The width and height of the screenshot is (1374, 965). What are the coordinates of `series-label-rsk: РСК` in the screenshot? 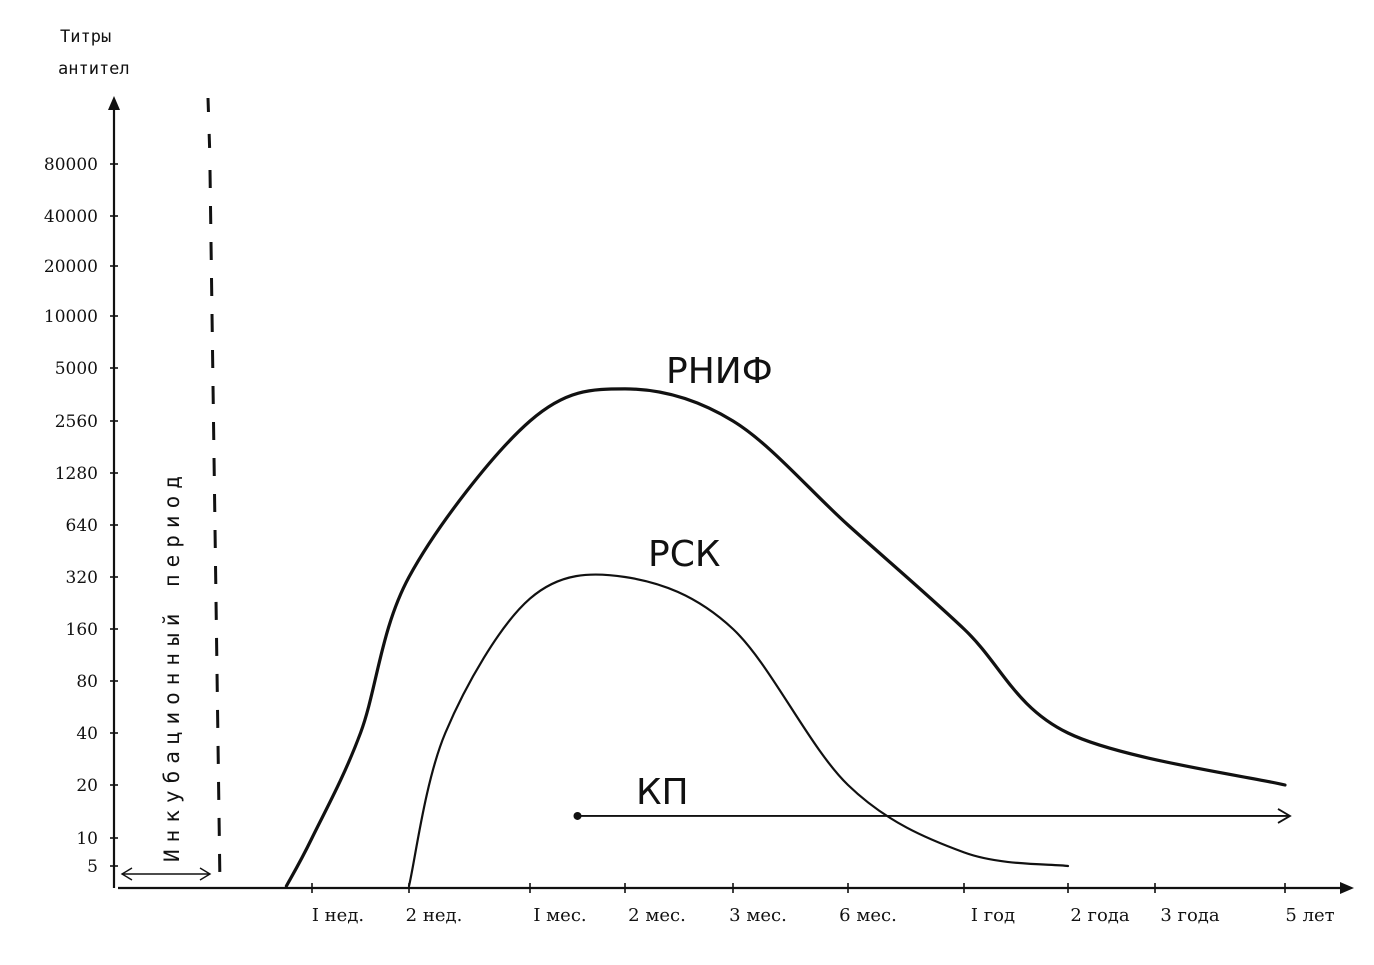 It's located at (684, 554).